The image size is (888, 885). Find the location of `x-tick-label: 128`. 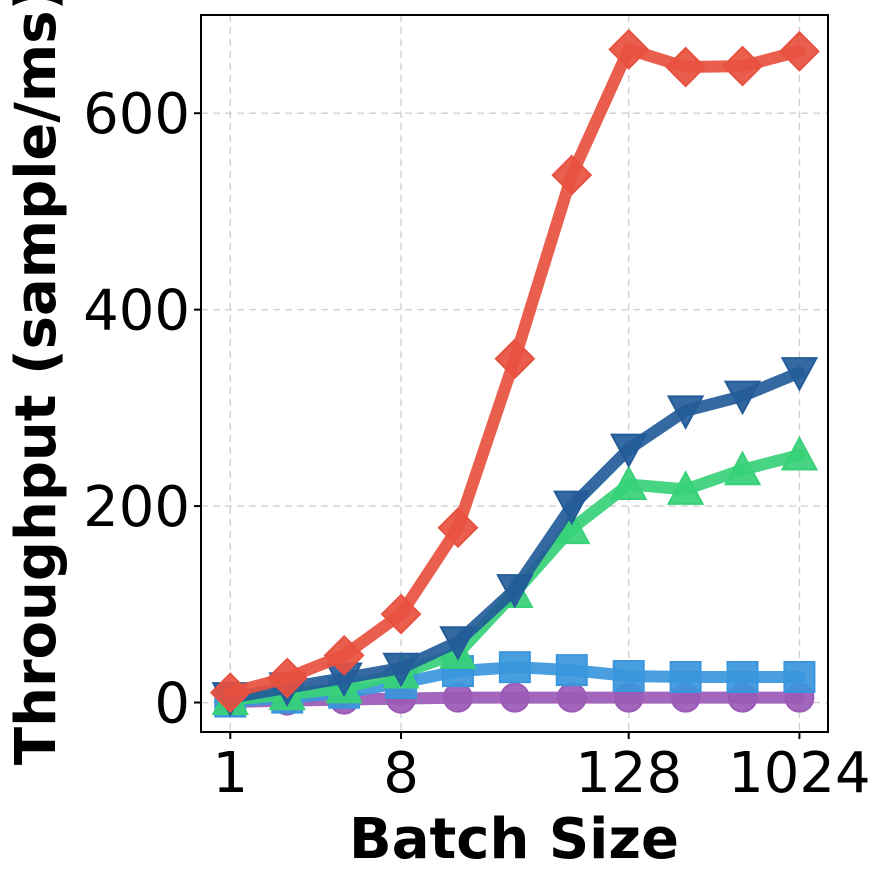

x-tick-label: 128 is located at coordinates (628, 773).